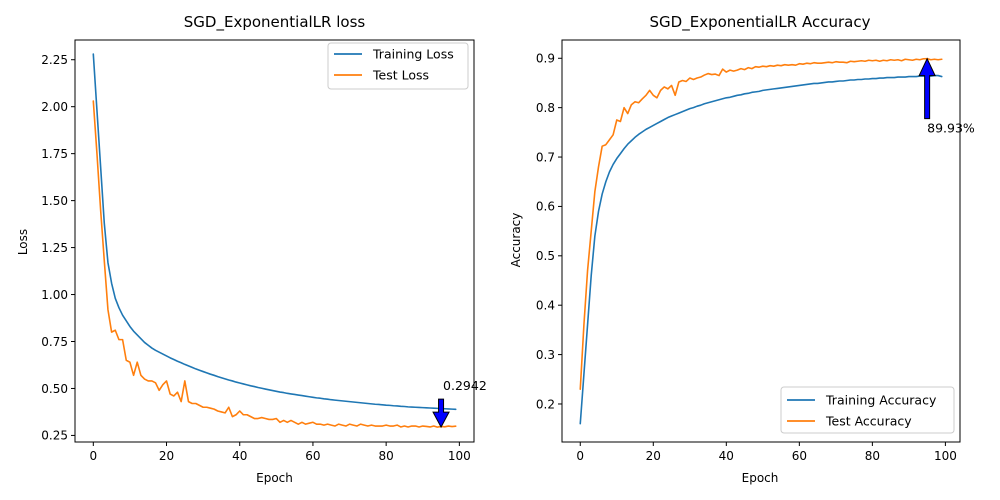 The image size is (1000, 500). I want to click on loss-y-tick-label: 1.75, so click(54, 154).